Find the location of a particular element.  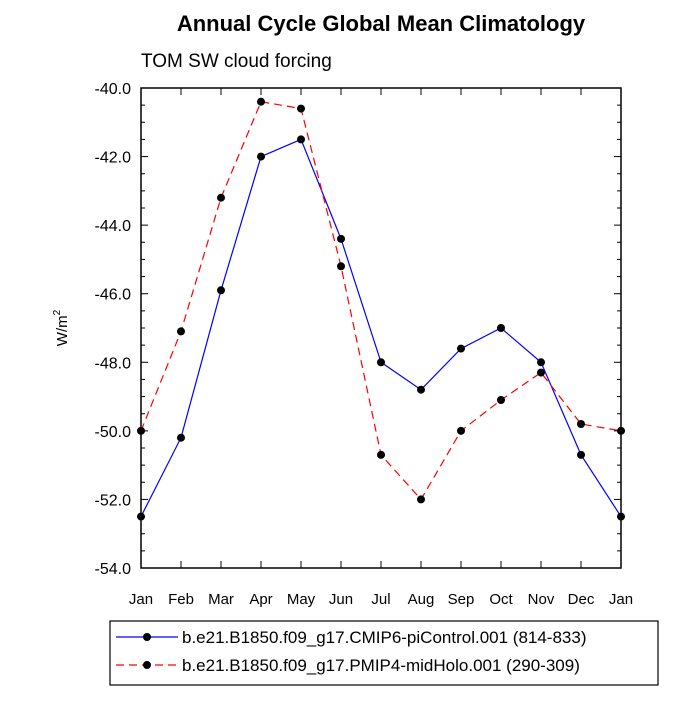

y-axis-label-base: W/m is located at coordinates (62, 330).